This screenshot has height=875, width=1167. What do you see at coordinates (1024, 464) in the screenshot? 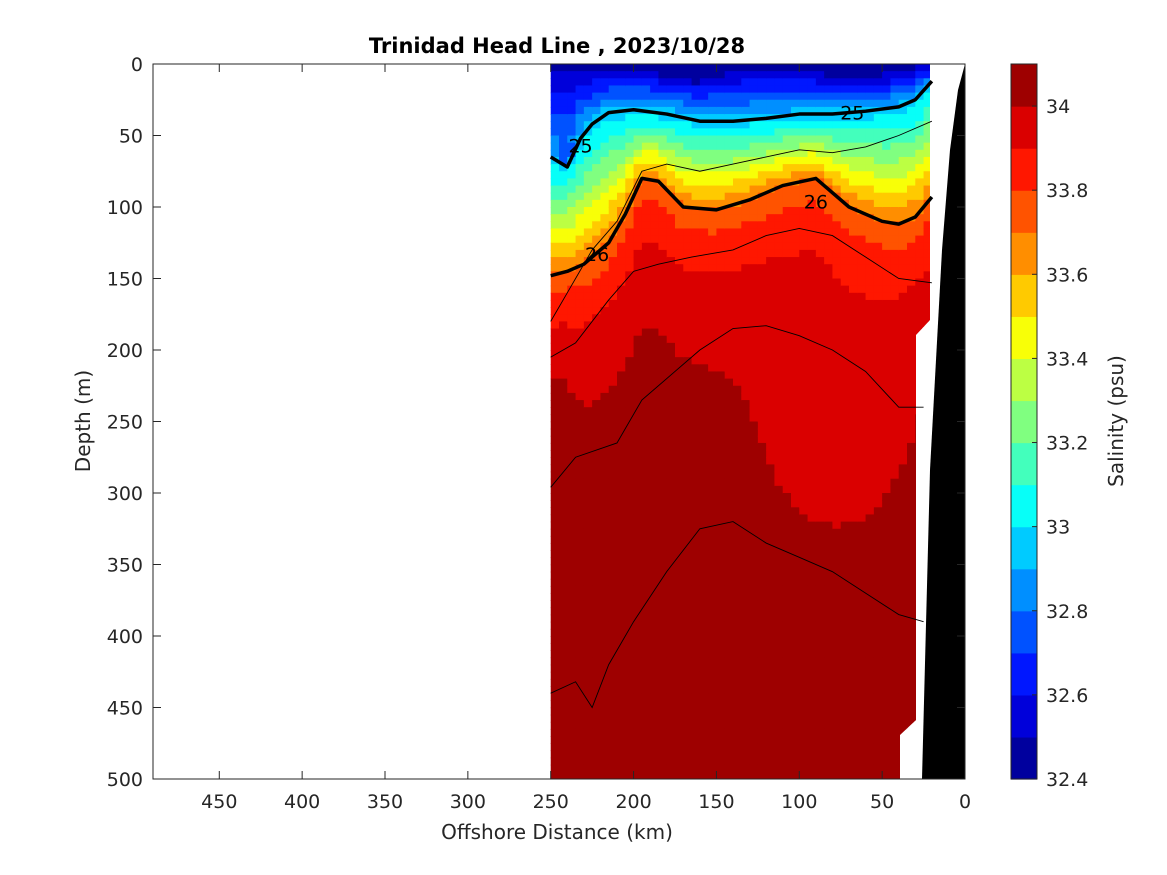
I see `colorbar-segment` at bounding box center [1024, 464].